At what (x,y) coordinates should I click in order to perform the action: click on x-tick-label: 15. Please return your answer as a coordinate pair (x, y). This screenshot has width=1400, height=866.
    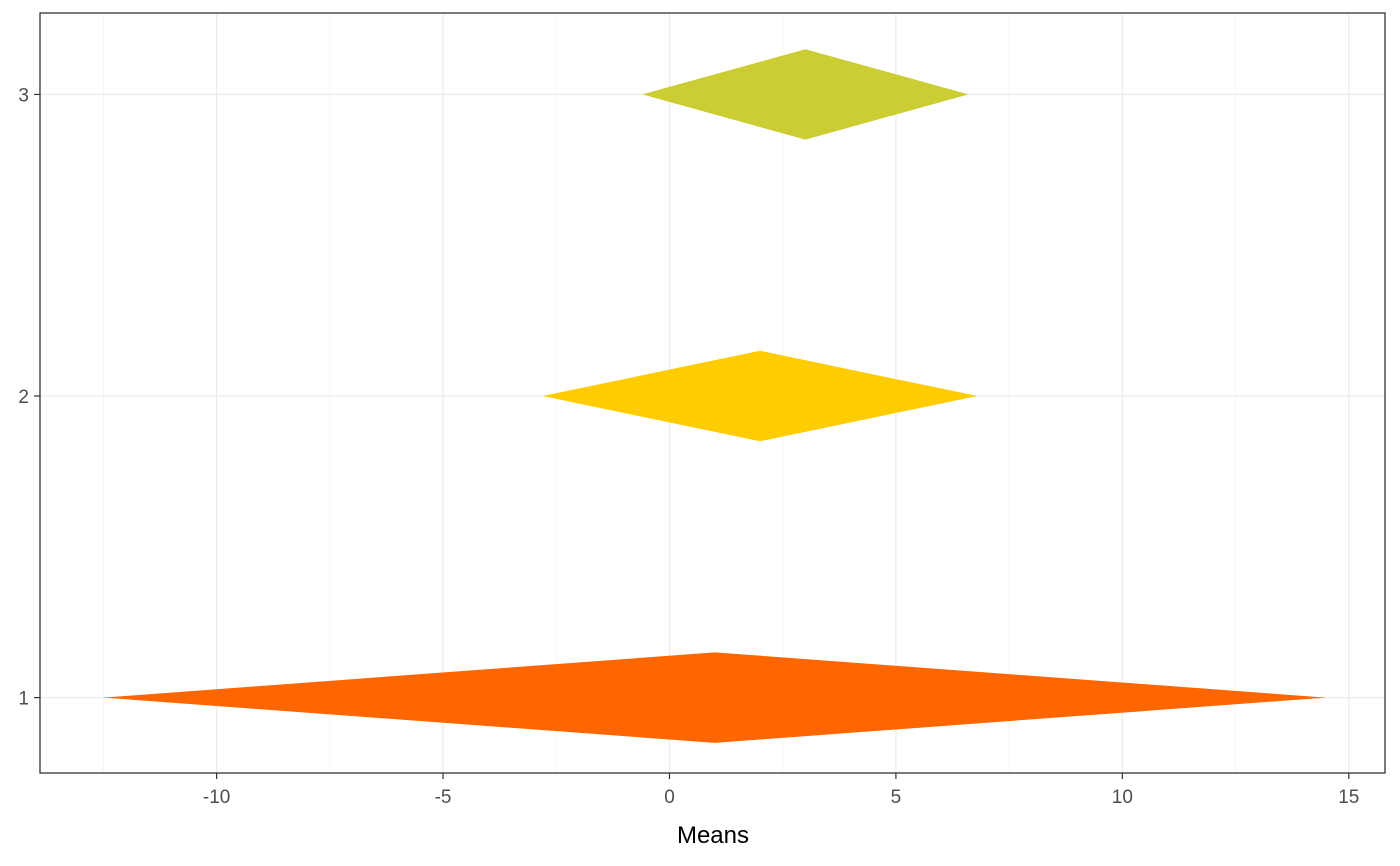
    Looking at the image, I should click on (1348, 797).